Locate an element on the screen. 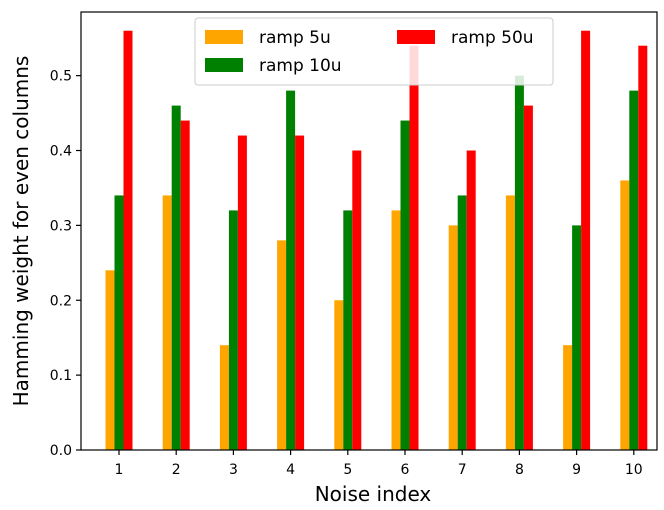 This screenshot has width=664, height=510. x-tick-label: 6 is located at coordinates (405, 470).